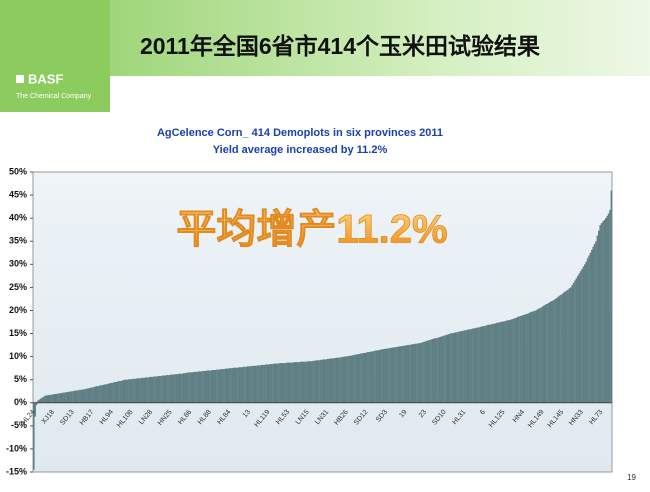 The height and width of the screenshot is (492, 650). Describe the element at coordinates (18, 241) in the screenshot. I see `y-tick-label: 35%` at that location.